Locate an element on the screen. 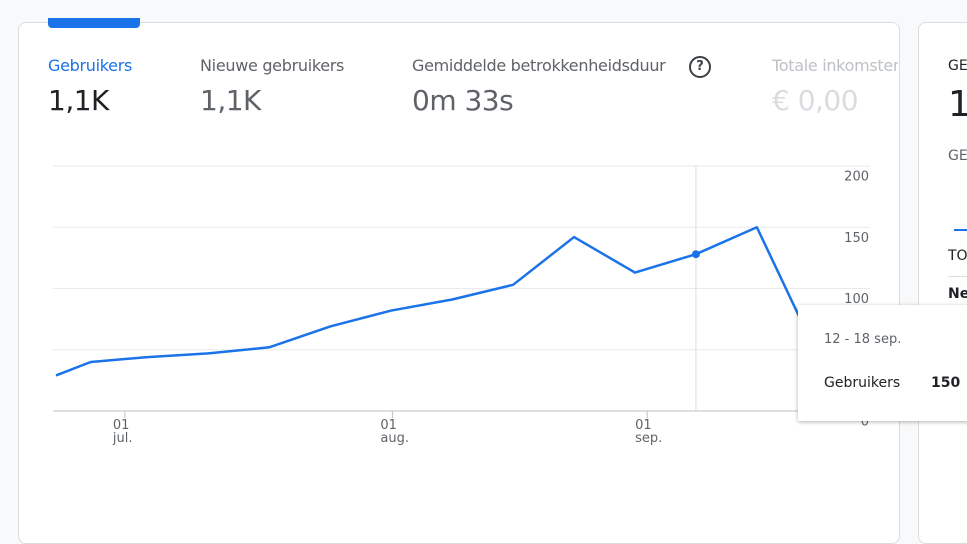 The width and height of the screenshot is (967, 544). side-table-header: TO is located at coordinates (957, 256).